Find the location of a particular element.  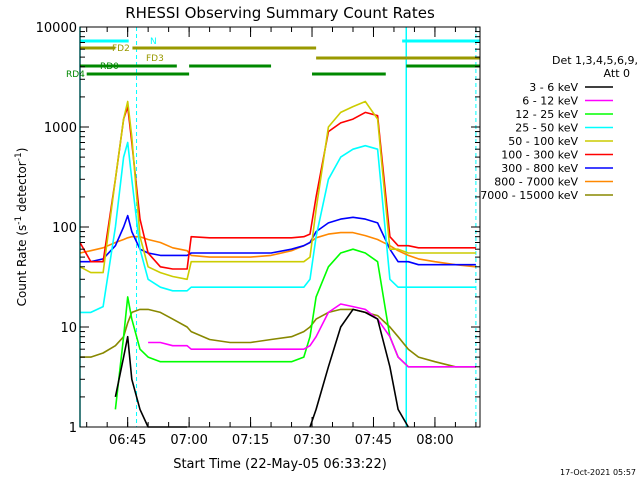

legend-label: 6 - 12 keV is located at coordinates (550, 101).